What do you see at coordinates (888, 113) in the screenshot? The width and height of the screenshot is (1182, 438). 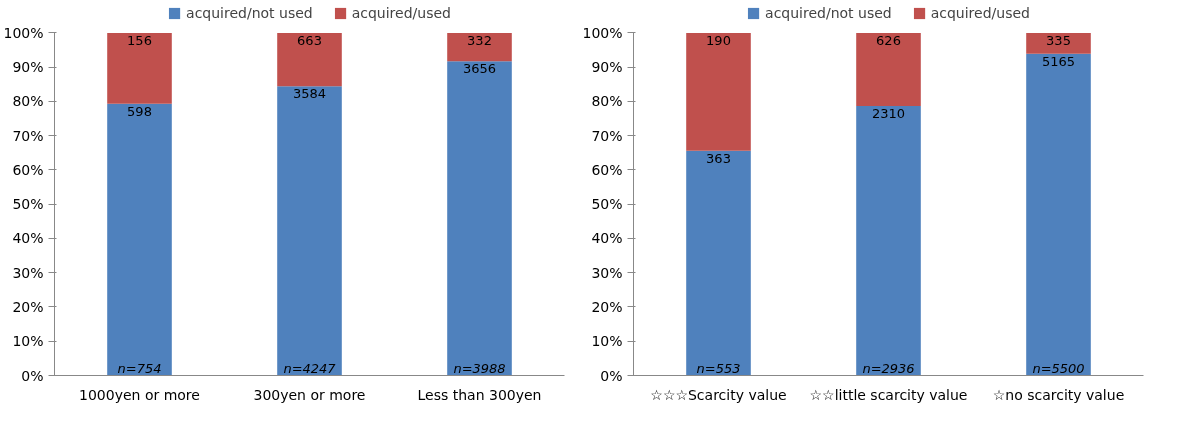 I see `annotation: 2310` at bounding box center [888, 113].